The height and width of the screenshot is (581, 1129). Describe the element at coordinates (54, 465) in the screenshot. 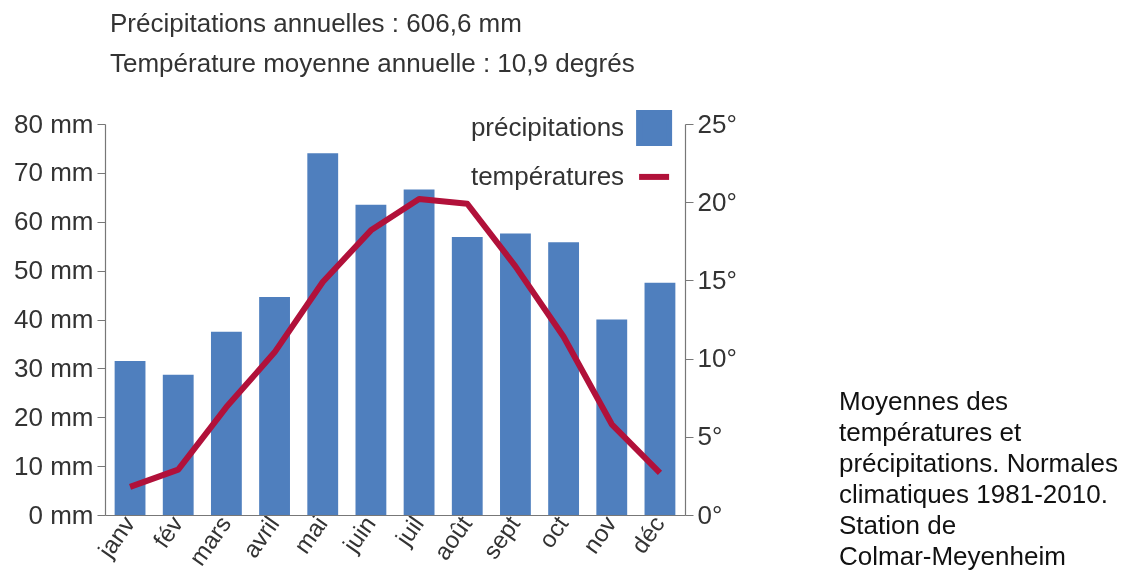

I see `y-tick-label: 10 mm` at that location.